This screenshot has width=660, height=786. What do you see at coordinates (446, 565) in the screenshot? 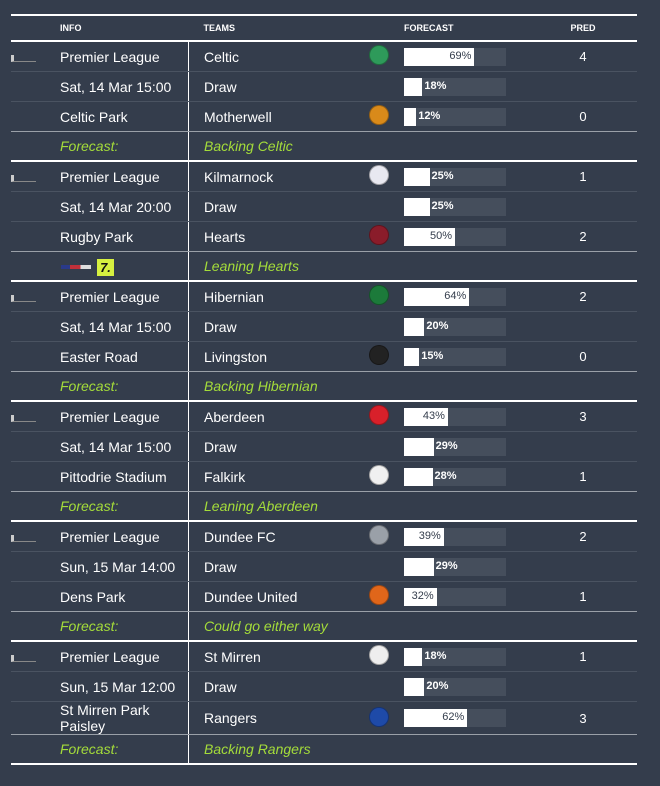
I see `probability-label: 29%` at bounding box center [446, 565].